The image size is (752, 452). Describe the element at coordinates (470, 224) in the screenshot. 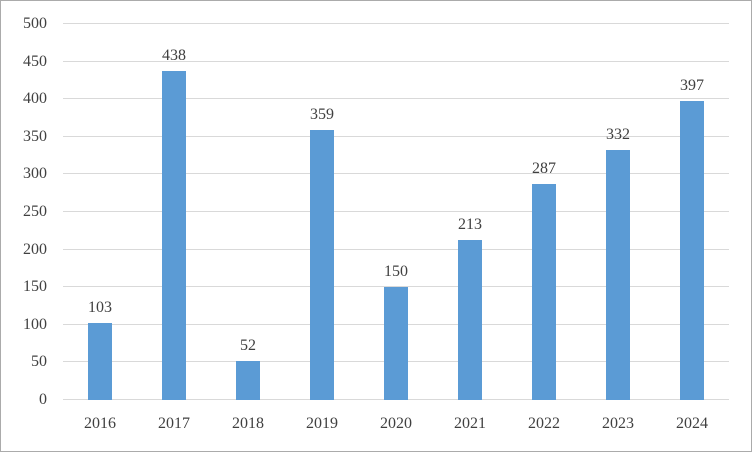

I see `bar-value-label-2021: 213` at that location.